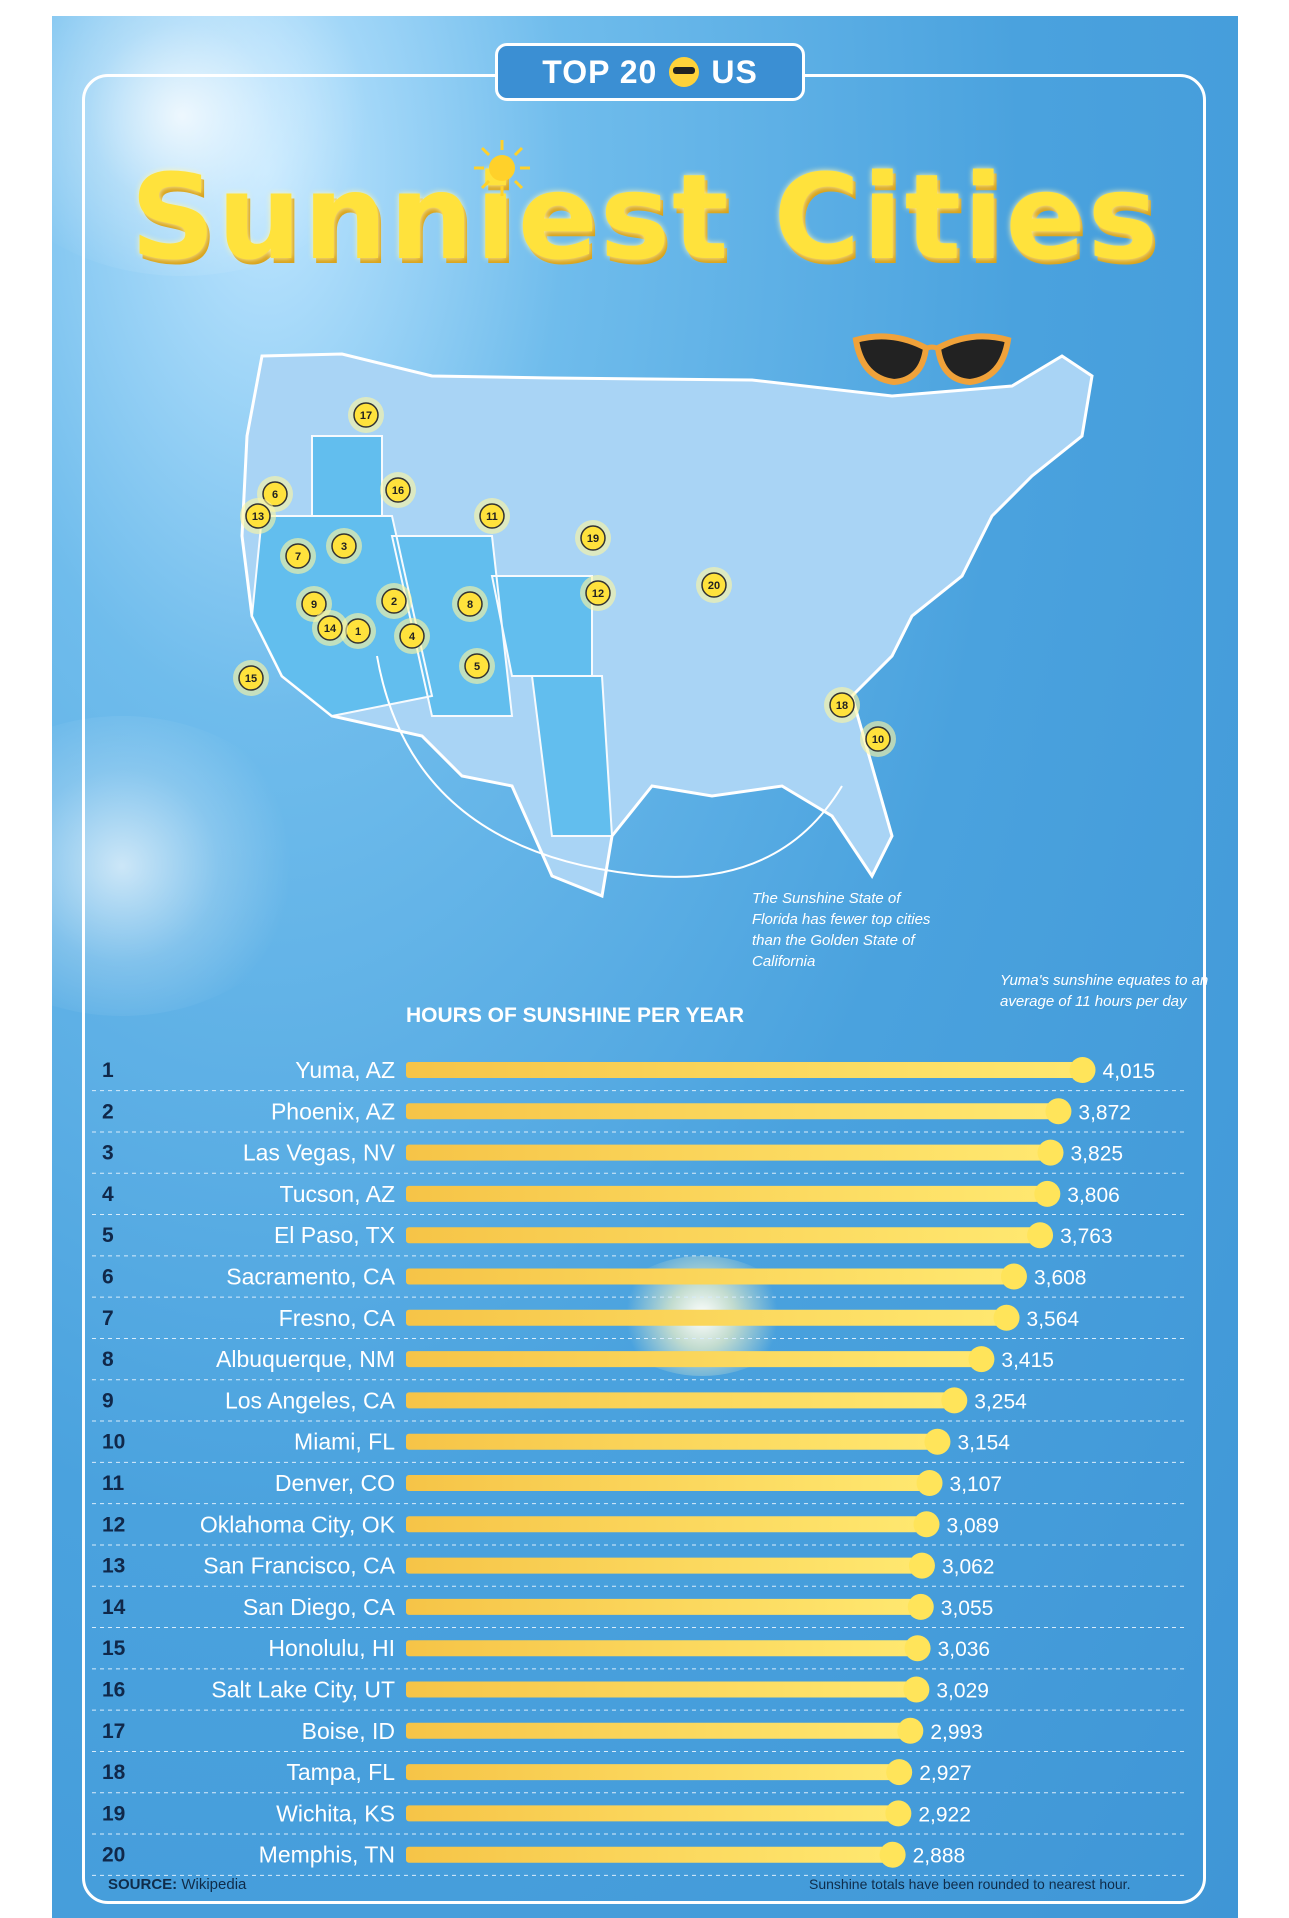 This screenshot has width=1289, height=1918. I want to click on marker-number: 15, so click(251, 679).